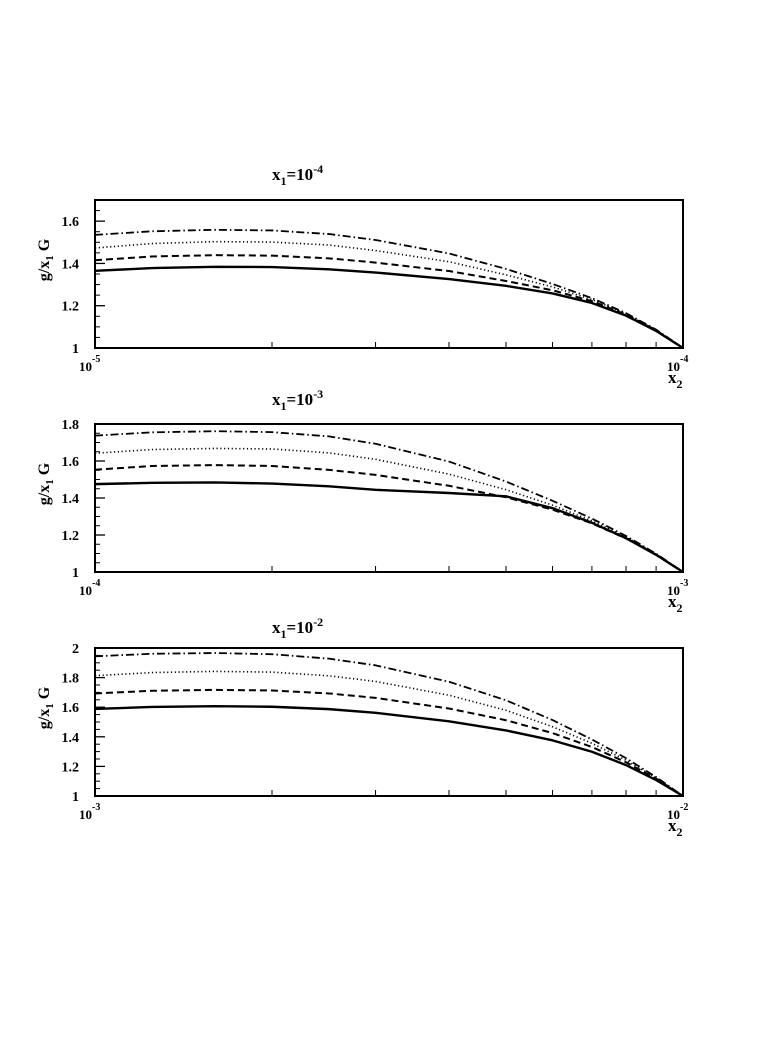  Describe the element at coordinates (75, 649) in the screenshot. I see `y-tick-label: 2` at that location.